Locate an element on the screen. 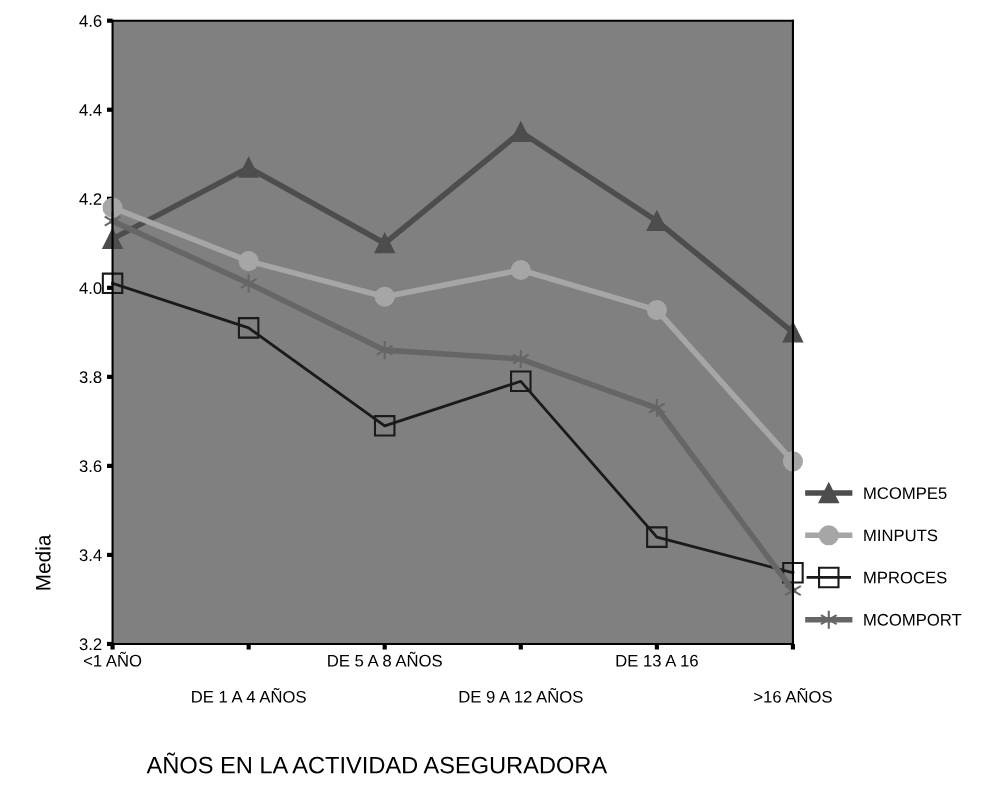 The width and height of the screenshot is (1005, 796). y-tick-label: 4.6 is located at coordinates (90, 21).